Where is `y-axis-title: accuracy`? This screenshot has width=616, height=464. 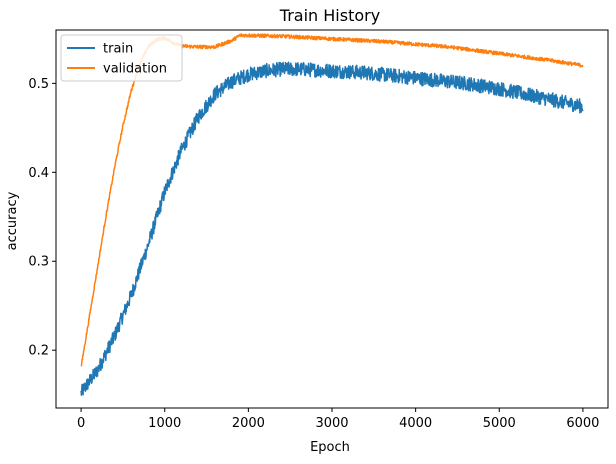 y-axis-title: accuracy is located at coordinates (12, 220).